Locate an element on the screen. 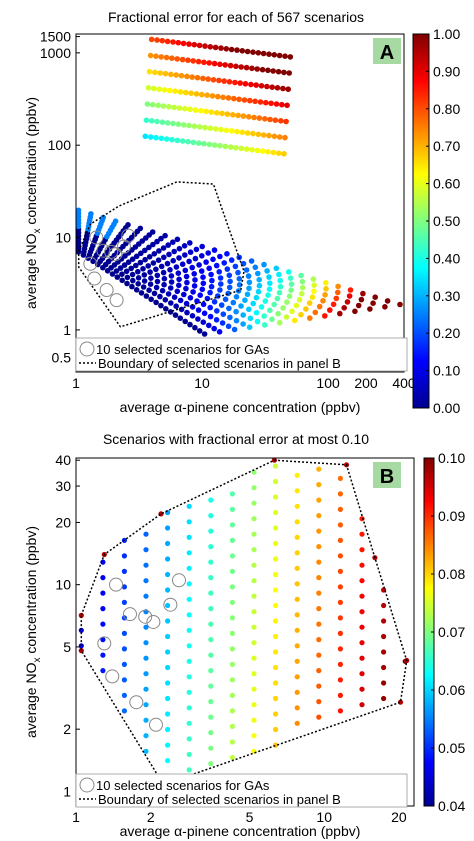 The width and height of the screenshot is (474, 841). colorbar-tick-label: 0.08 is located at coordinates (451, 574).